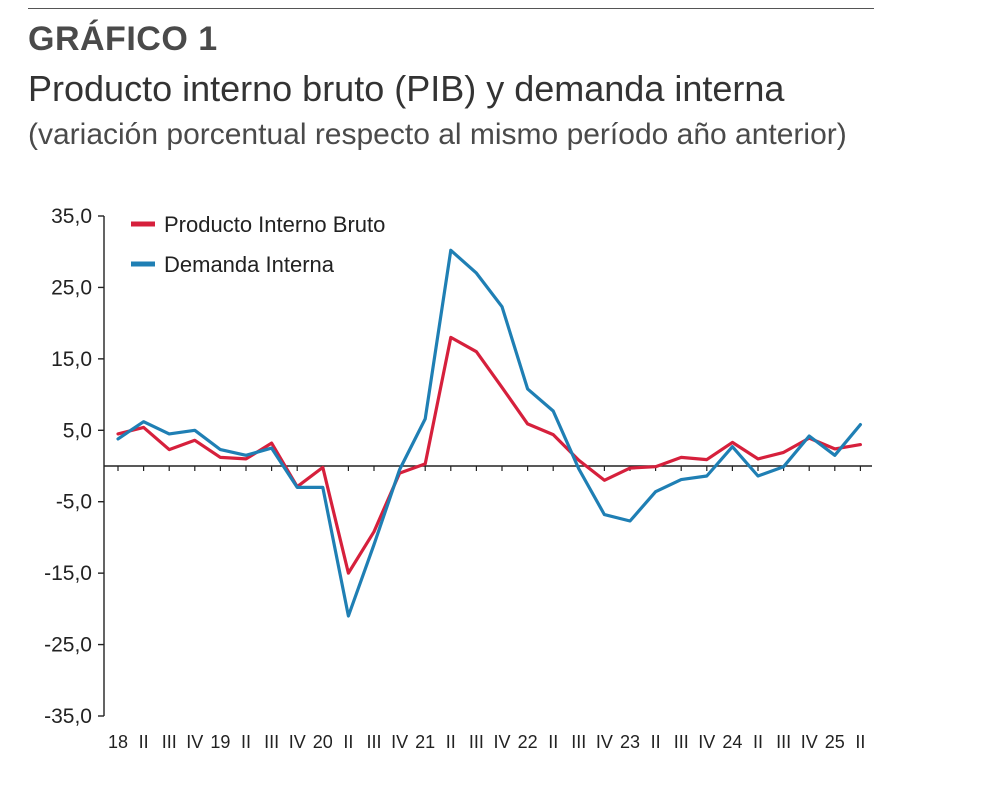 Image resolution: width=982 pixels, height=801 pixels. Describe the element at coordinates (68, 645) in the screenshot. I see `y-tick-label: -25,0` at that location.